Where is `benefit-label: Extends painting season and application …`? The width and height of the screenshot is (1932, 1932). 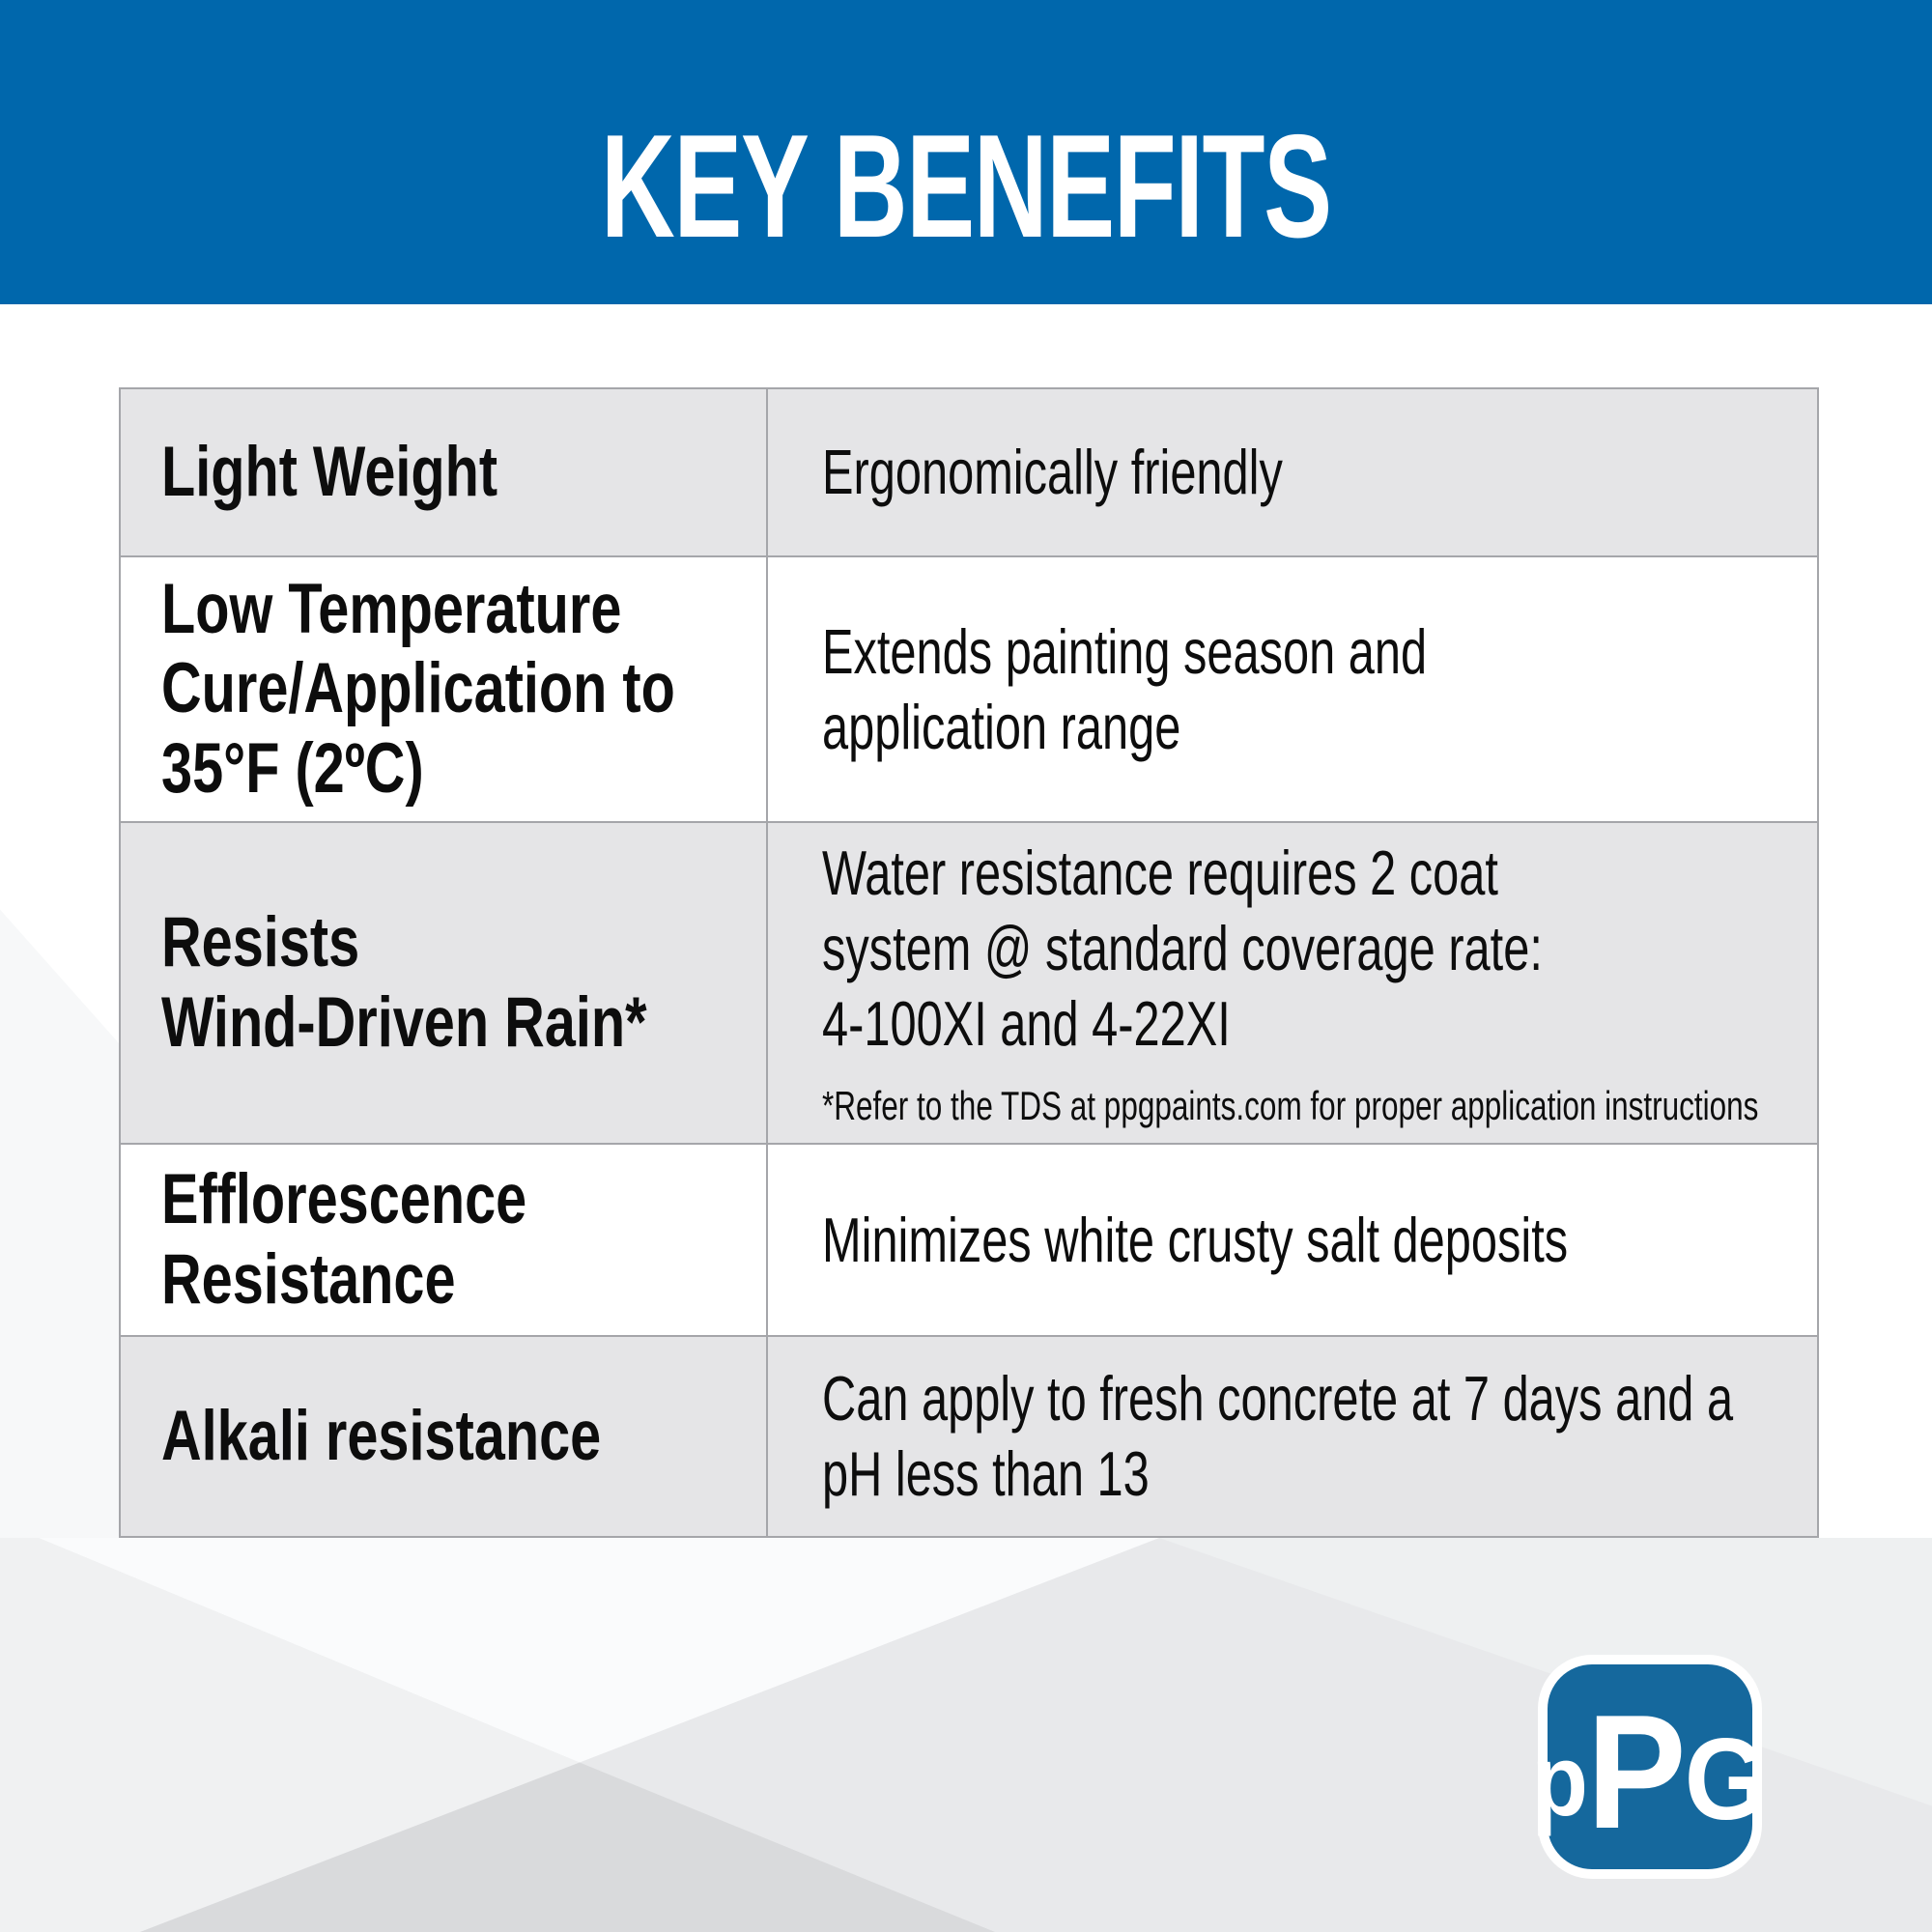 benefit-label: Extends painting season and application … is located at coordinates (1125, 688).